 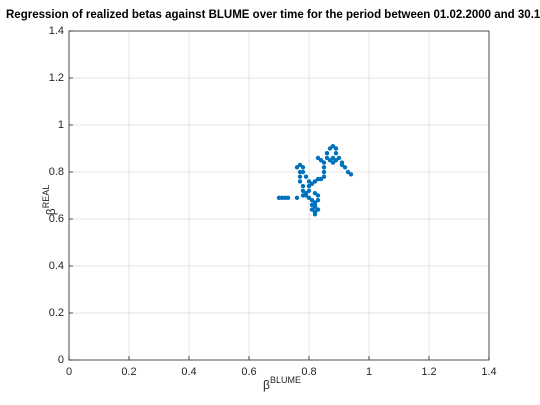 I want to click on y-tick-label: 1, so click(x=61, y=125).